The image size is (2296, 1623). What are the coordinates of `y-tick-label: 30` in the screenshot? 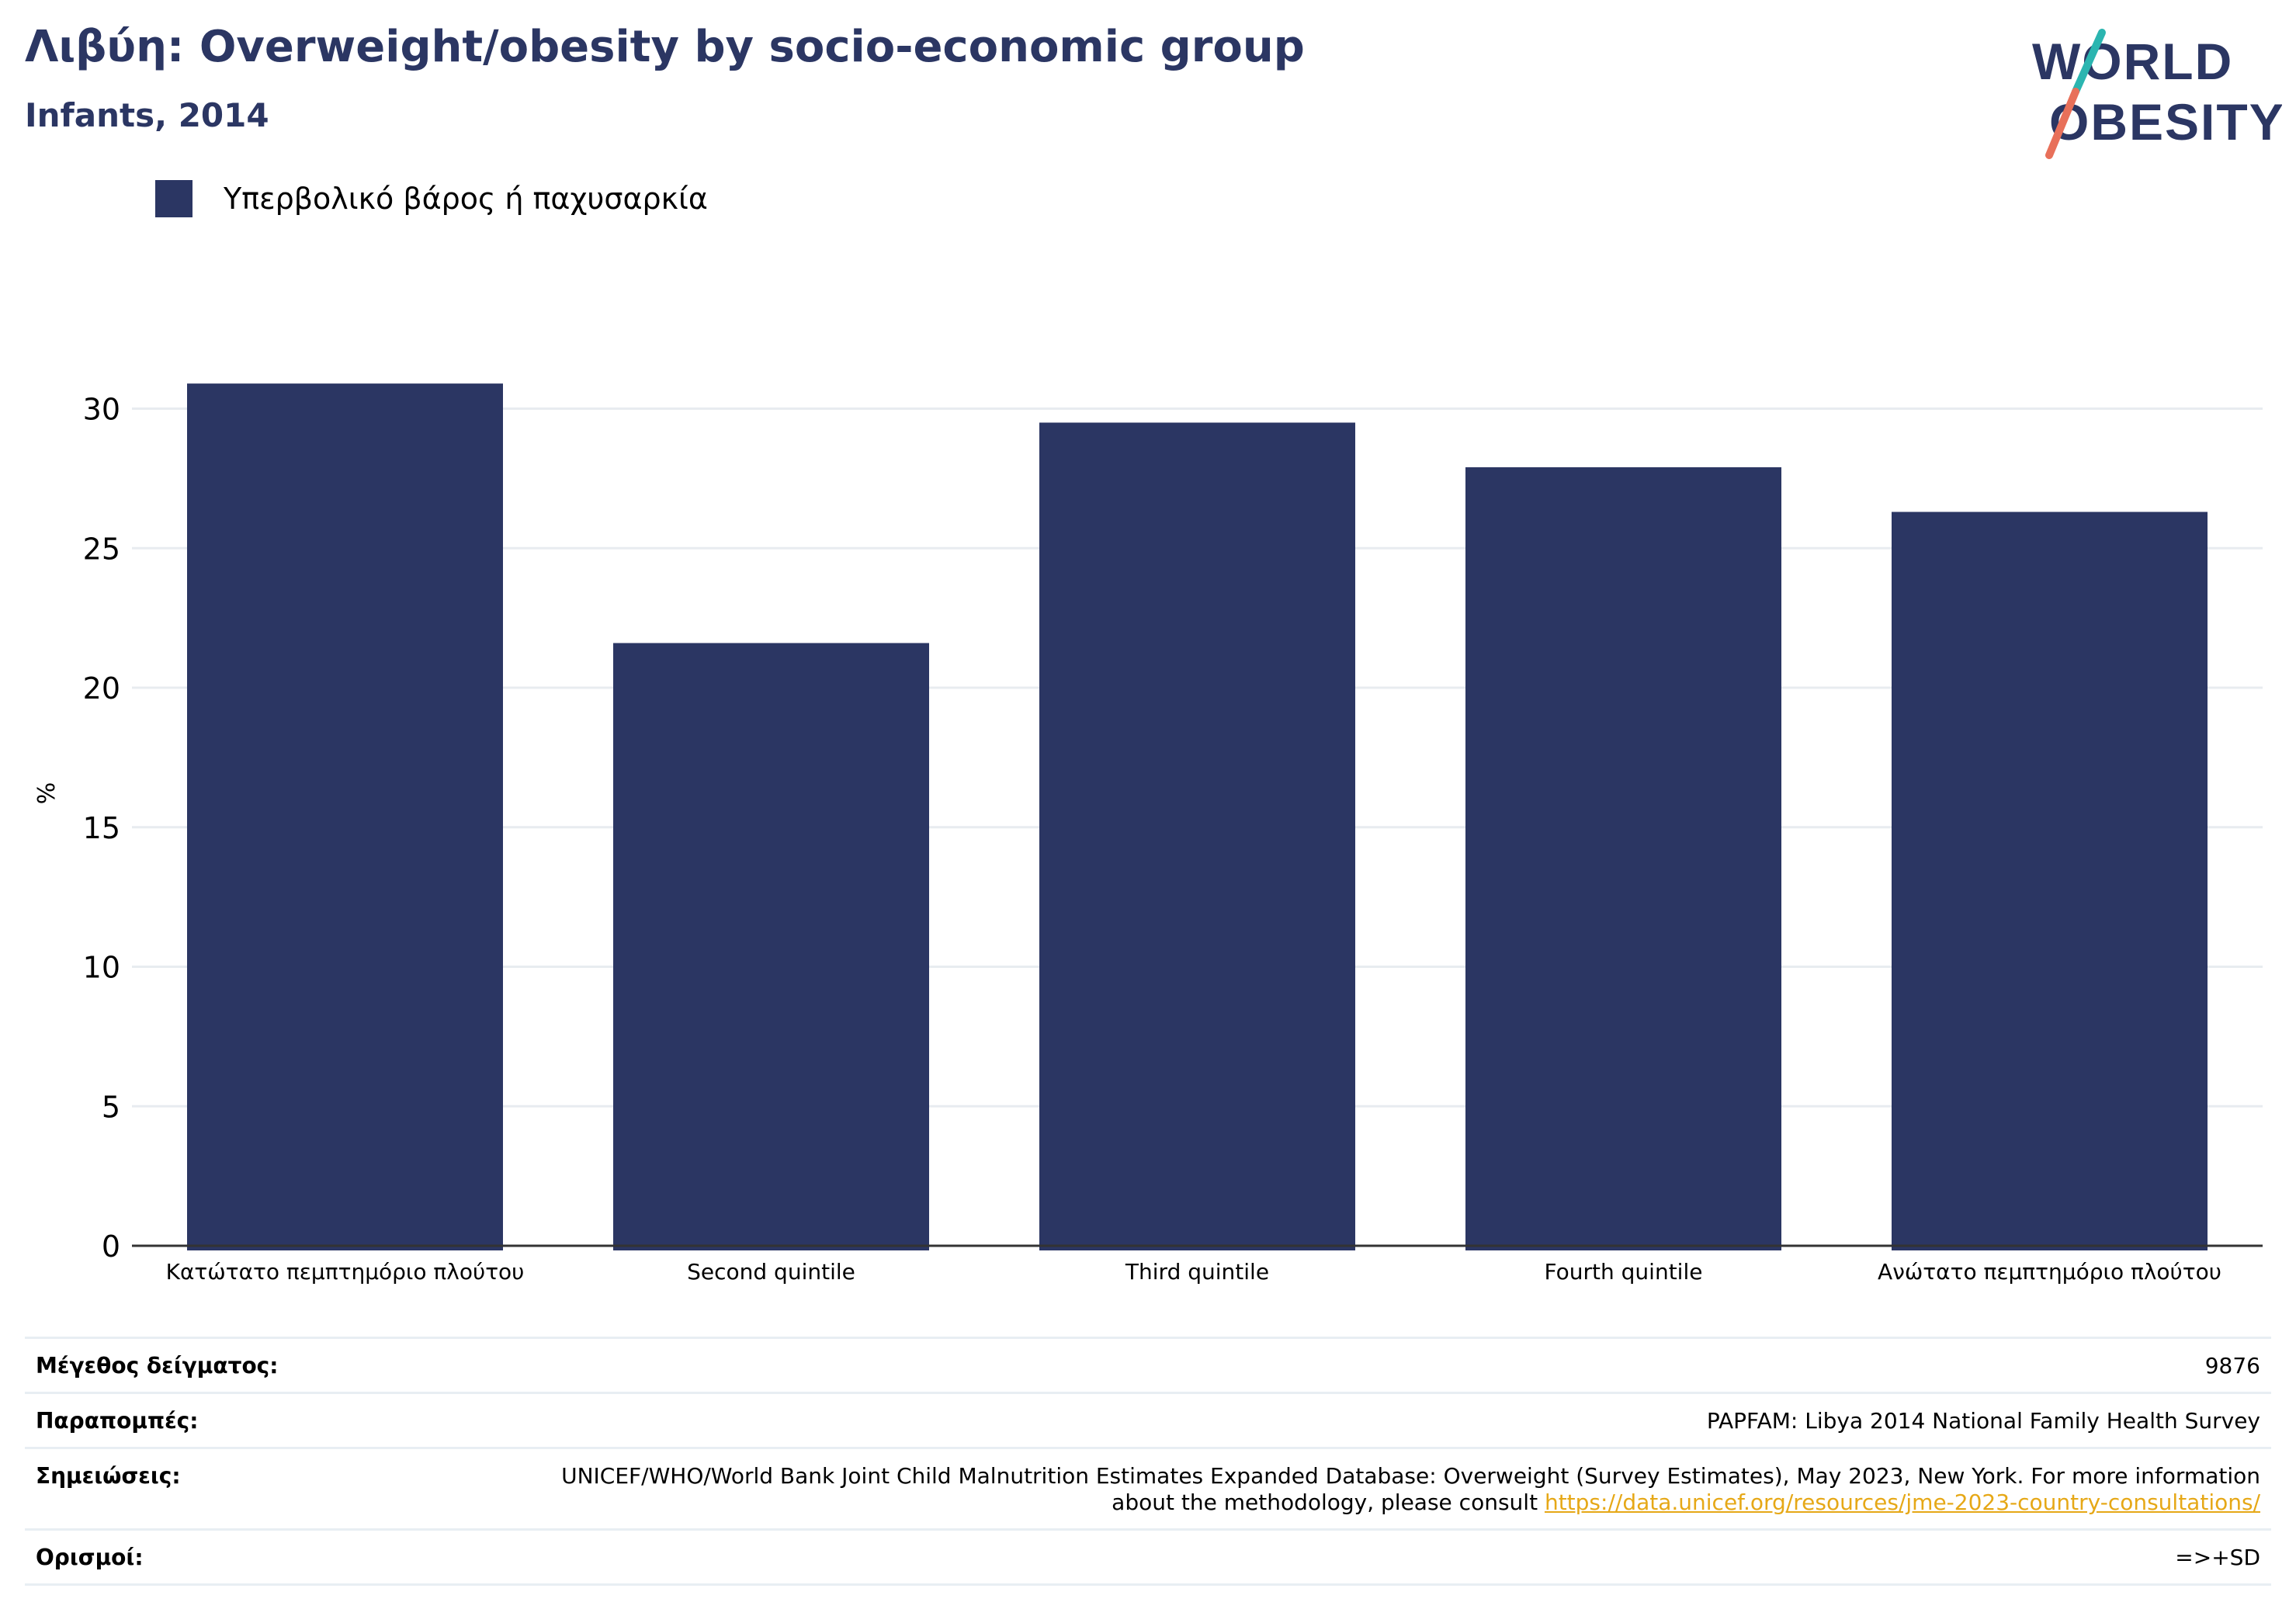 It's located at (101, 410).